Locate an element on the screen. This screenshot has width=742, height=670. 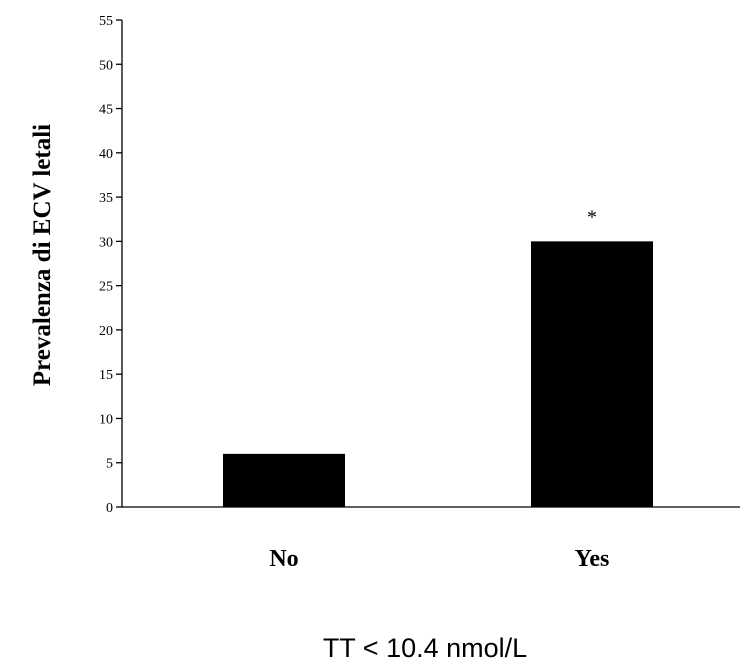
x-axis-title: TT < 10.4 nmol/L is located at coordinates (425, 648).